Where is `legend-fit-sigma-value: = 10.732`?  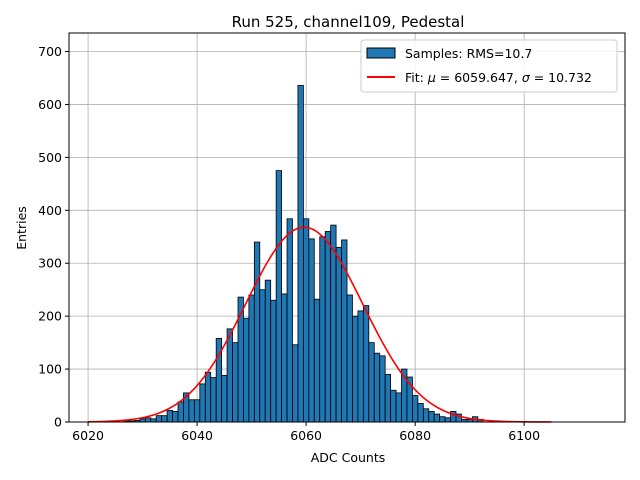 legend-fit-sigma-value: = 10.732 is located at coordinates (561, 77).